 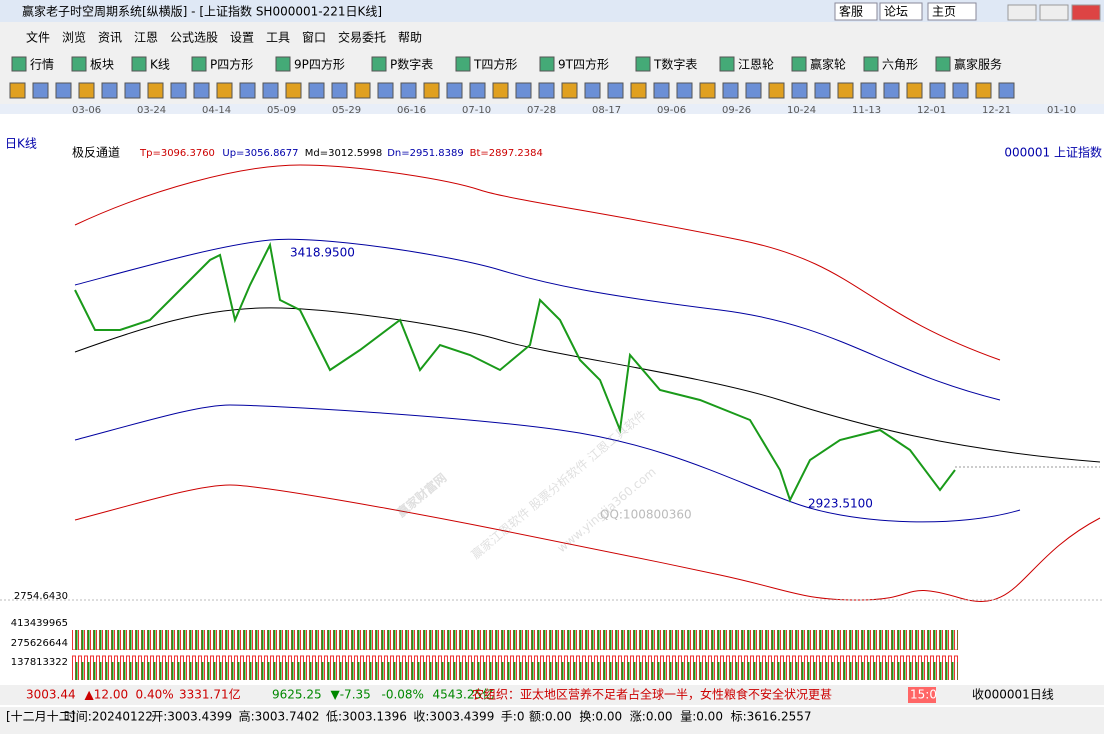 What do you see at coordinates (38, 37) in the screenshot?
I see `menu-item: 文件` at bounding box center [38, 37].